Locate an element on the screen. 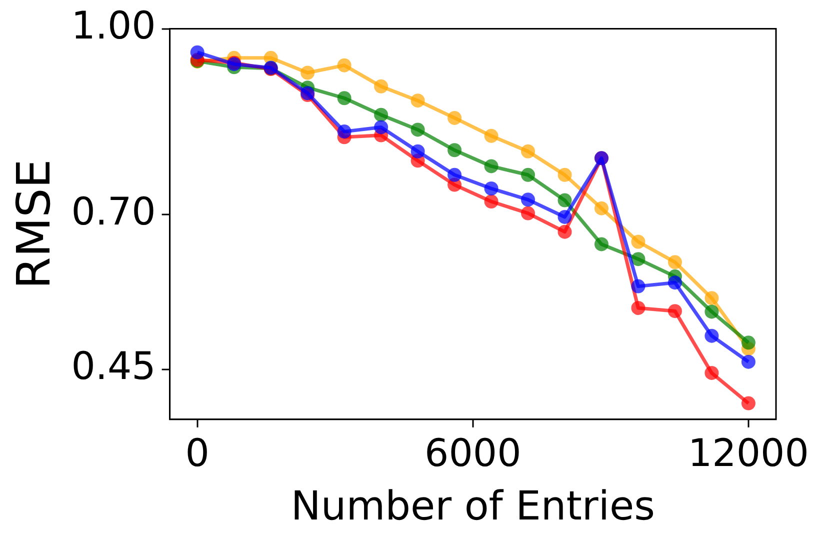  y-axis-title: RMSE is located at coordinates (33, 224).